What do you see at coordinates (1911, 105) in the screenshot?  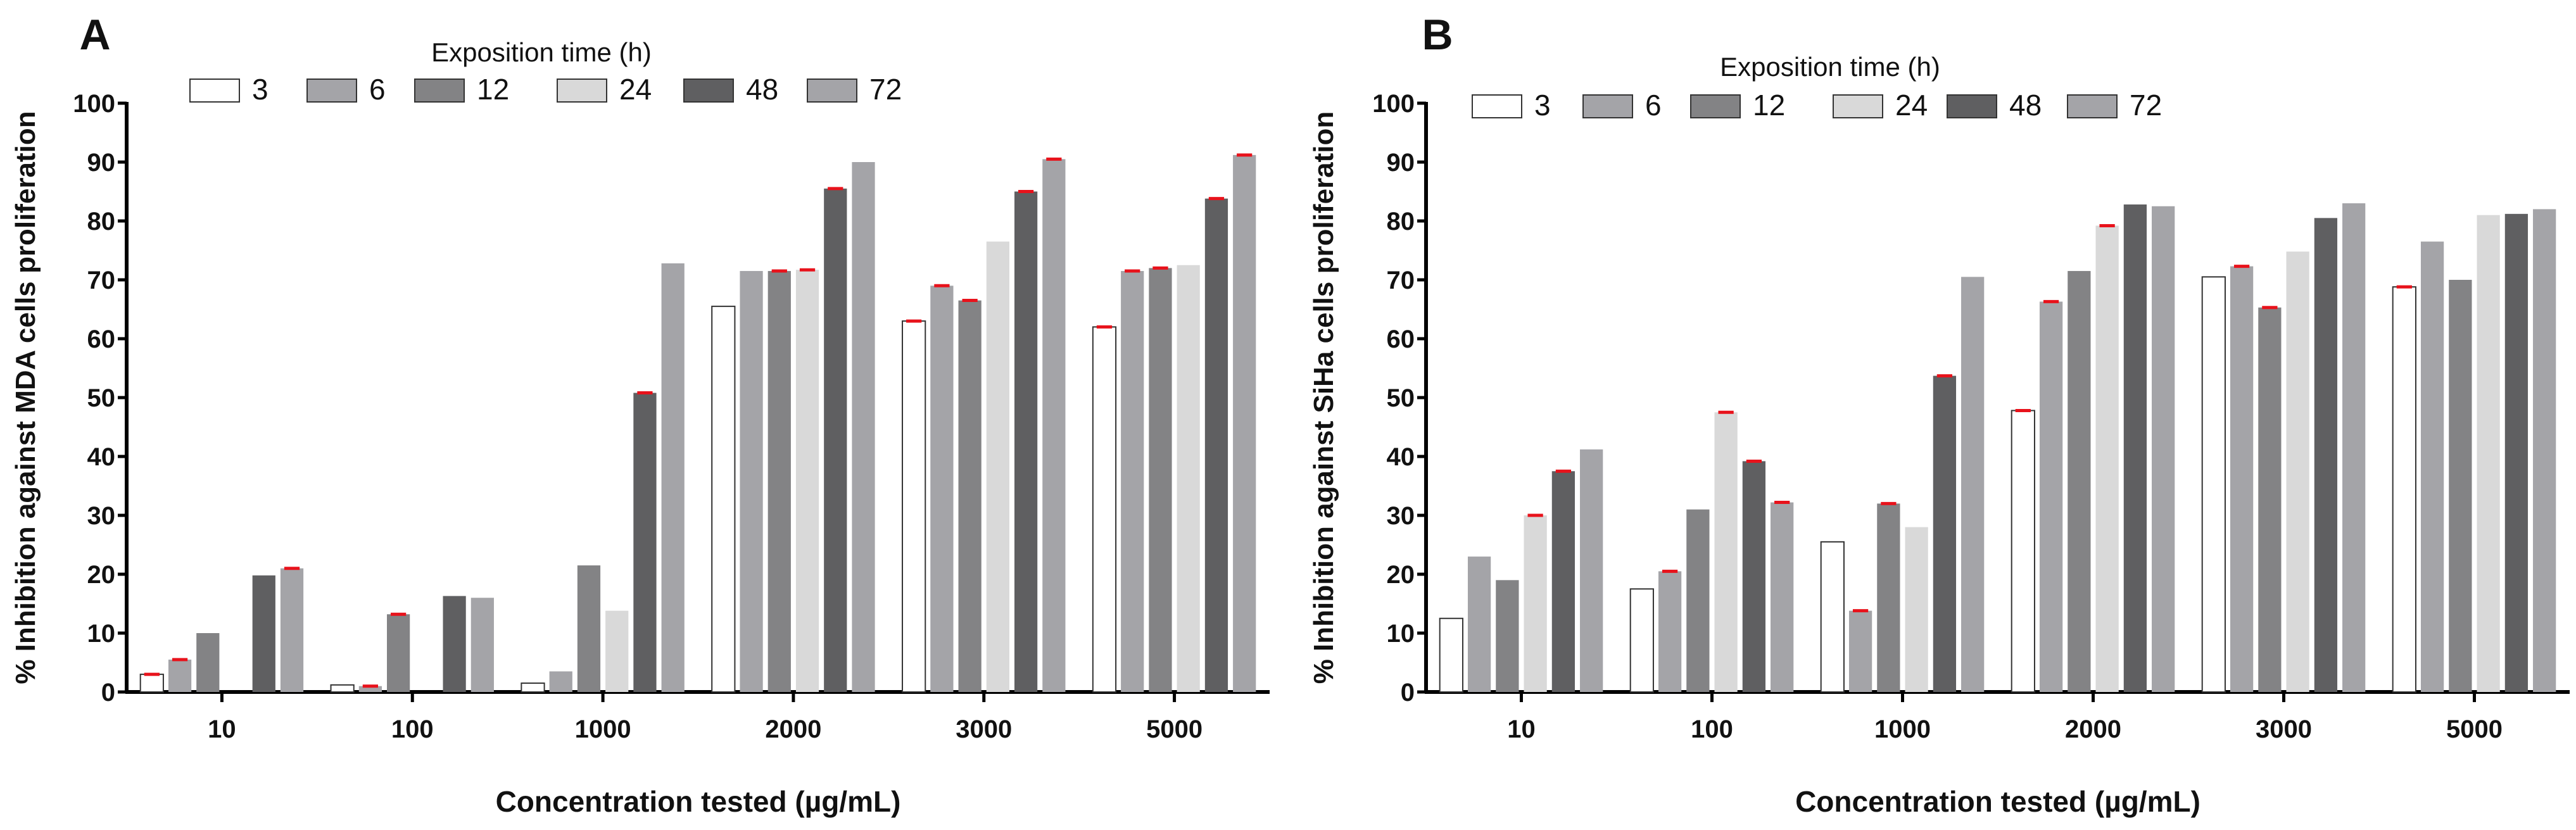 I see `legend-label-24: 24` at bounding box center [1911, 105].